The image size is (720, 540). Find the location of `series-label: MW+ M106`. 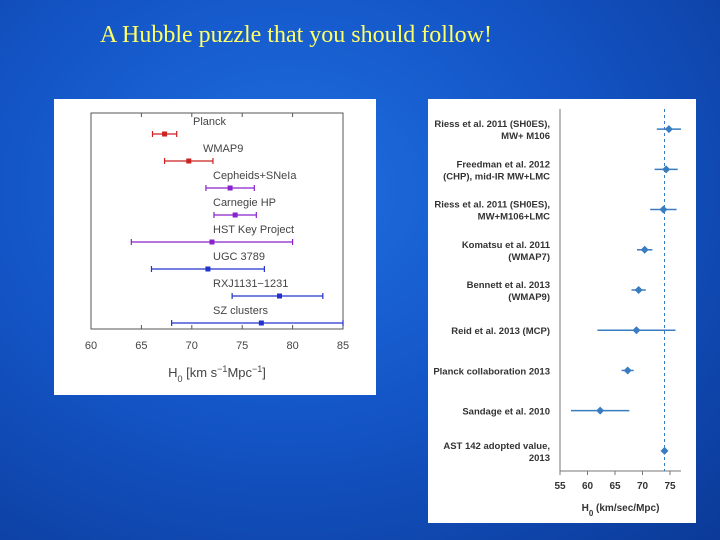

series-label: MW+ M106 is located at coordinates (525, 136).